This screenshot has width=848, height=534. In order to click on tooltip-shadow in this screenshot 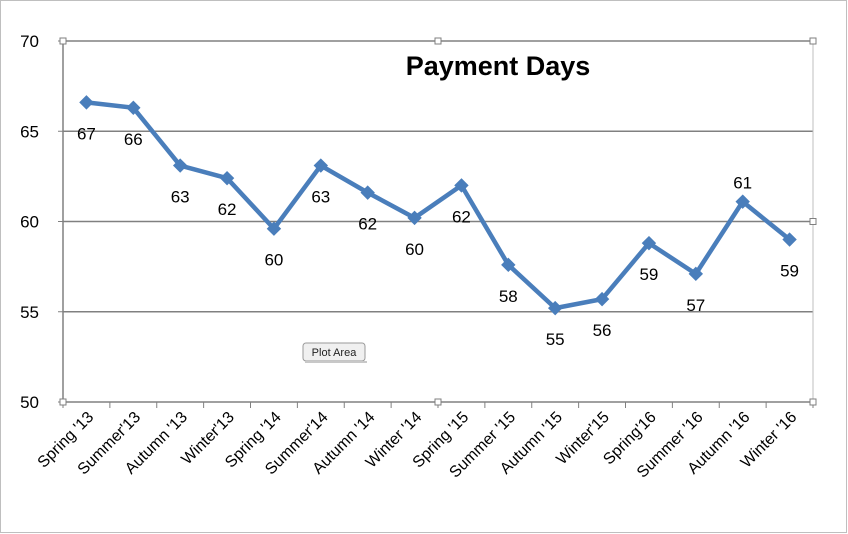, I will do `click(336, 362)`.